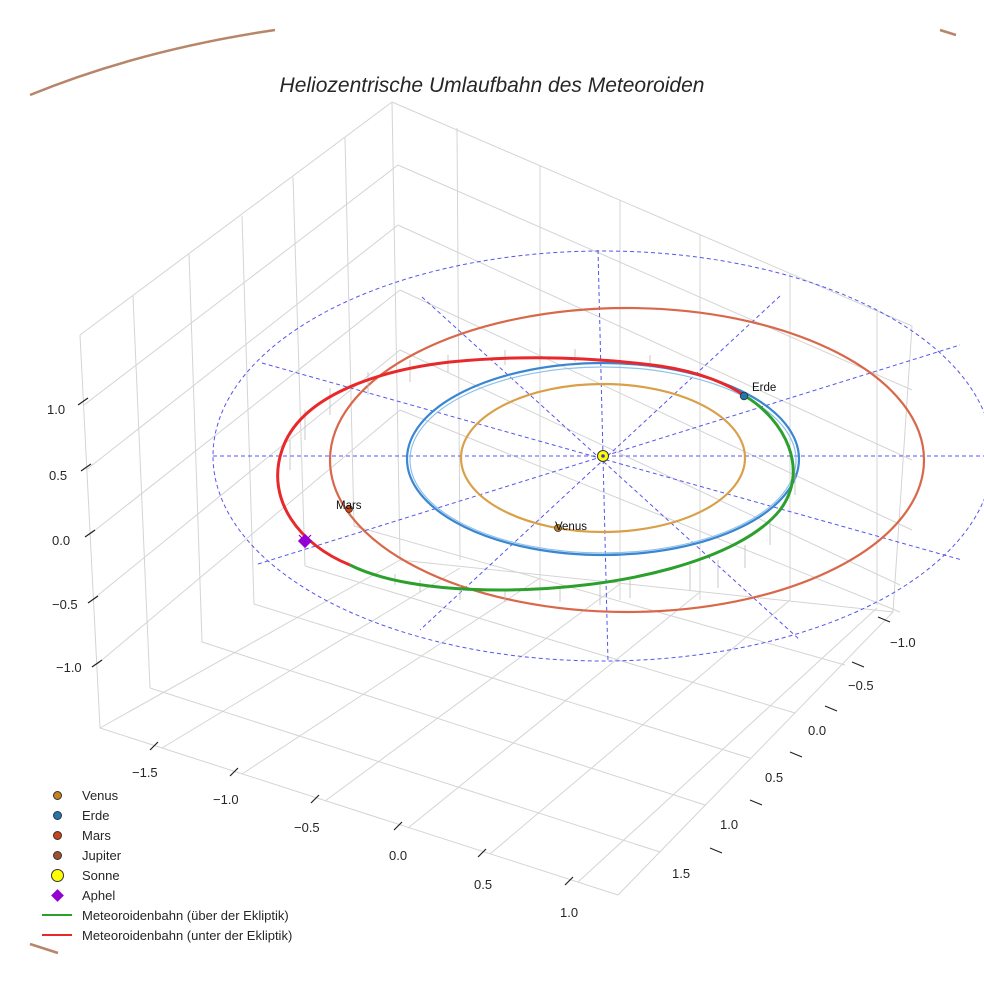 Image resolution: width=984 pixels, height=984 pixels. I want to click on legend-label: Meteoroidenbahn (über der Ekliptik), so click(185, 915).